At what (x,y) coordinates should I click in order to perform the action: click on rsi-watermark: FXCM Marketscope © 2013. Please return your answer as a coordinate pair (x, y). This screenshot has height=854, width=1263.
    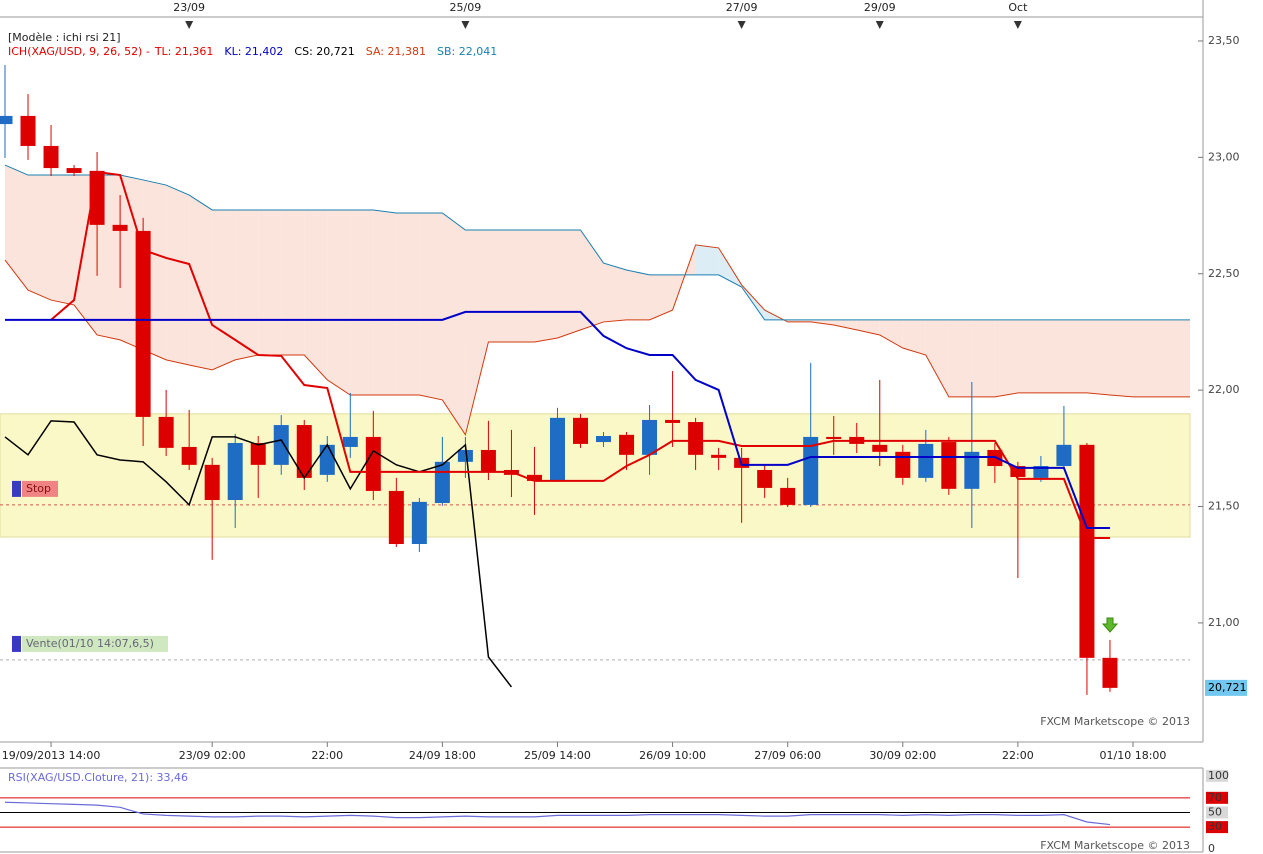
    Looking at the image, I should click on (1115, 845).